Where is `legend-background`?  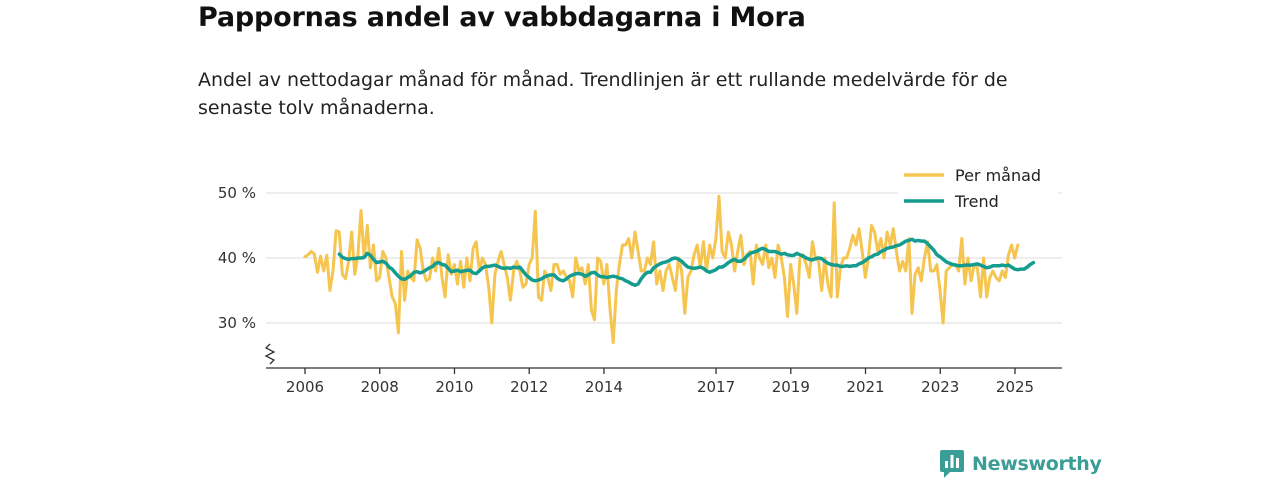 legend-background is located at coordinates (978, 188).